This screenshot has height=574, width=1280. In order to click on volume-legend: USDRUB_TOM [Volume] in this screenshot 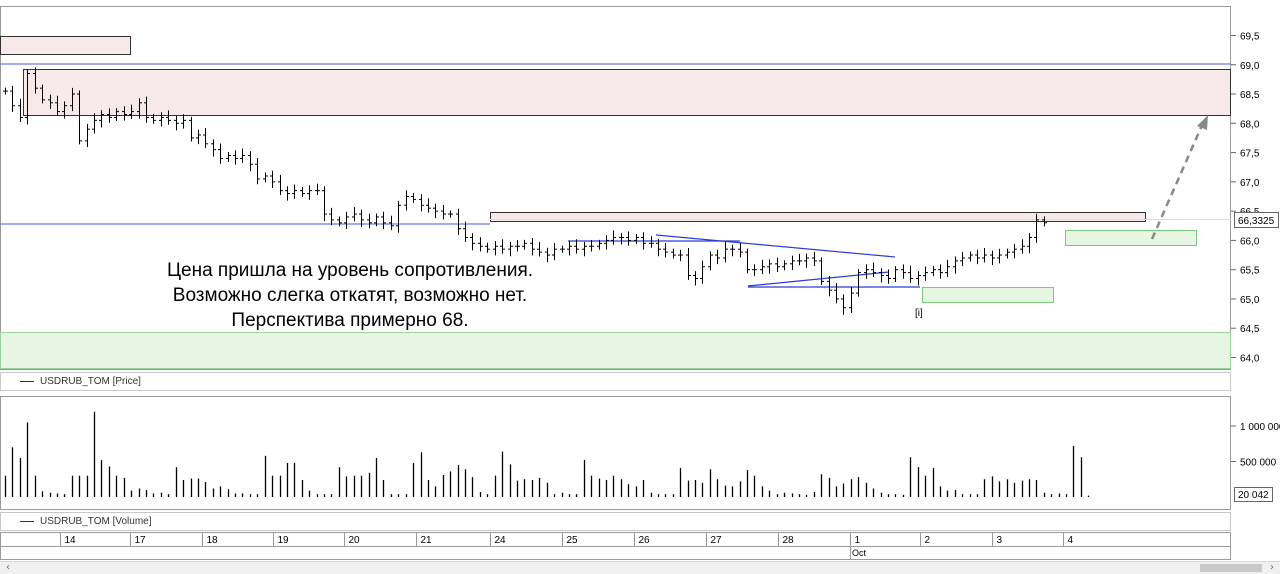, I will do `click(86, 521)`.